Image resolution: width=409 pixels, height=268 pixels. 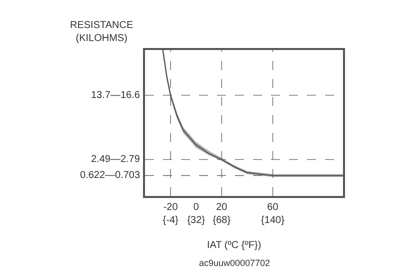 I want to click on ref-line-label: 2.49—2.79, so click(x=115, y=159).